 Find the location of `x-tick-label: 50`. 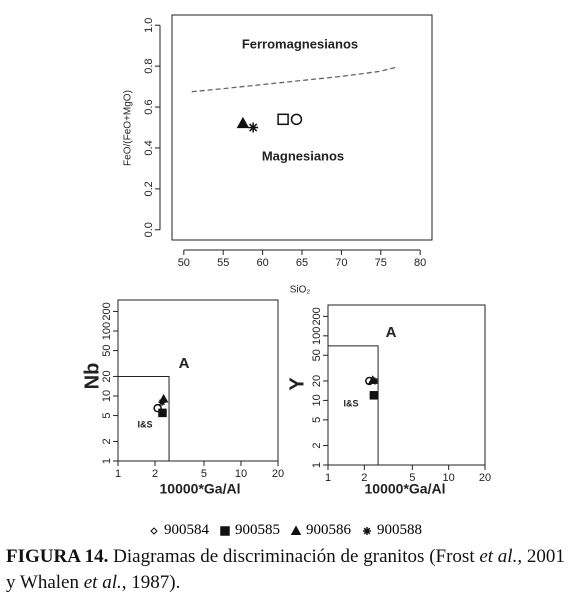

x-tick-label: 50 is located at coordinates (184, 263).